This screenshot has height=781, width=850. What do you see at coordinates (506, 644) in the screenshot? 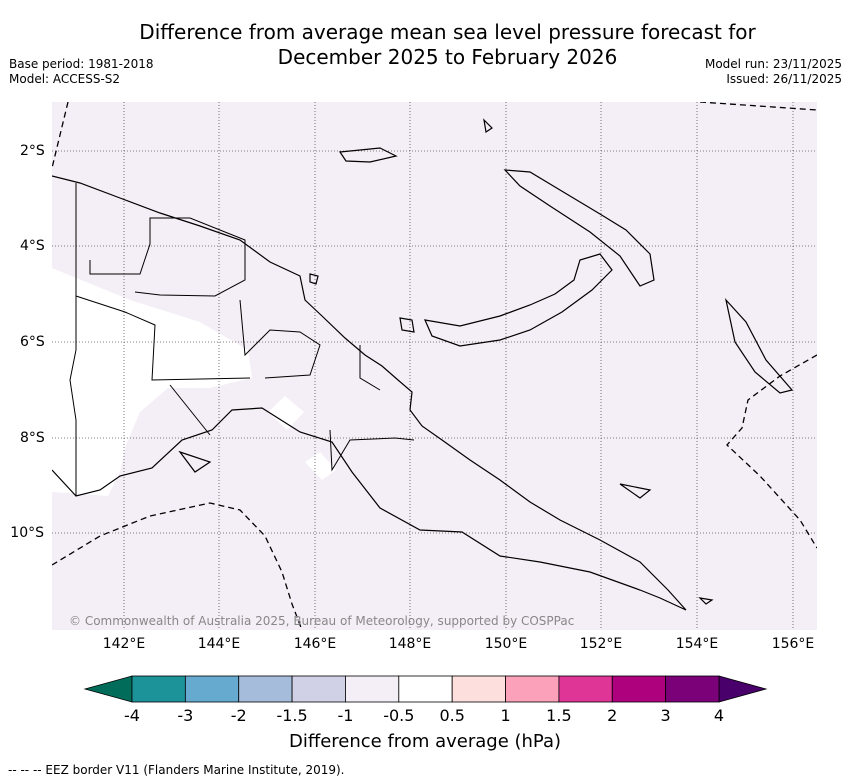
I see `lon-label: 150°E` at bounding box center [506, 644].